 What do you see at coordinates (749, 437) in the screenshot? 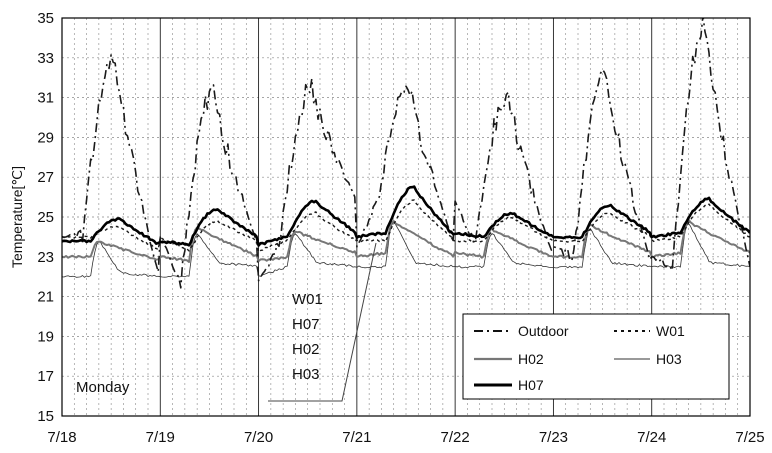
I see `x-tick-label: 7/25` at bounding box center [749, 437].